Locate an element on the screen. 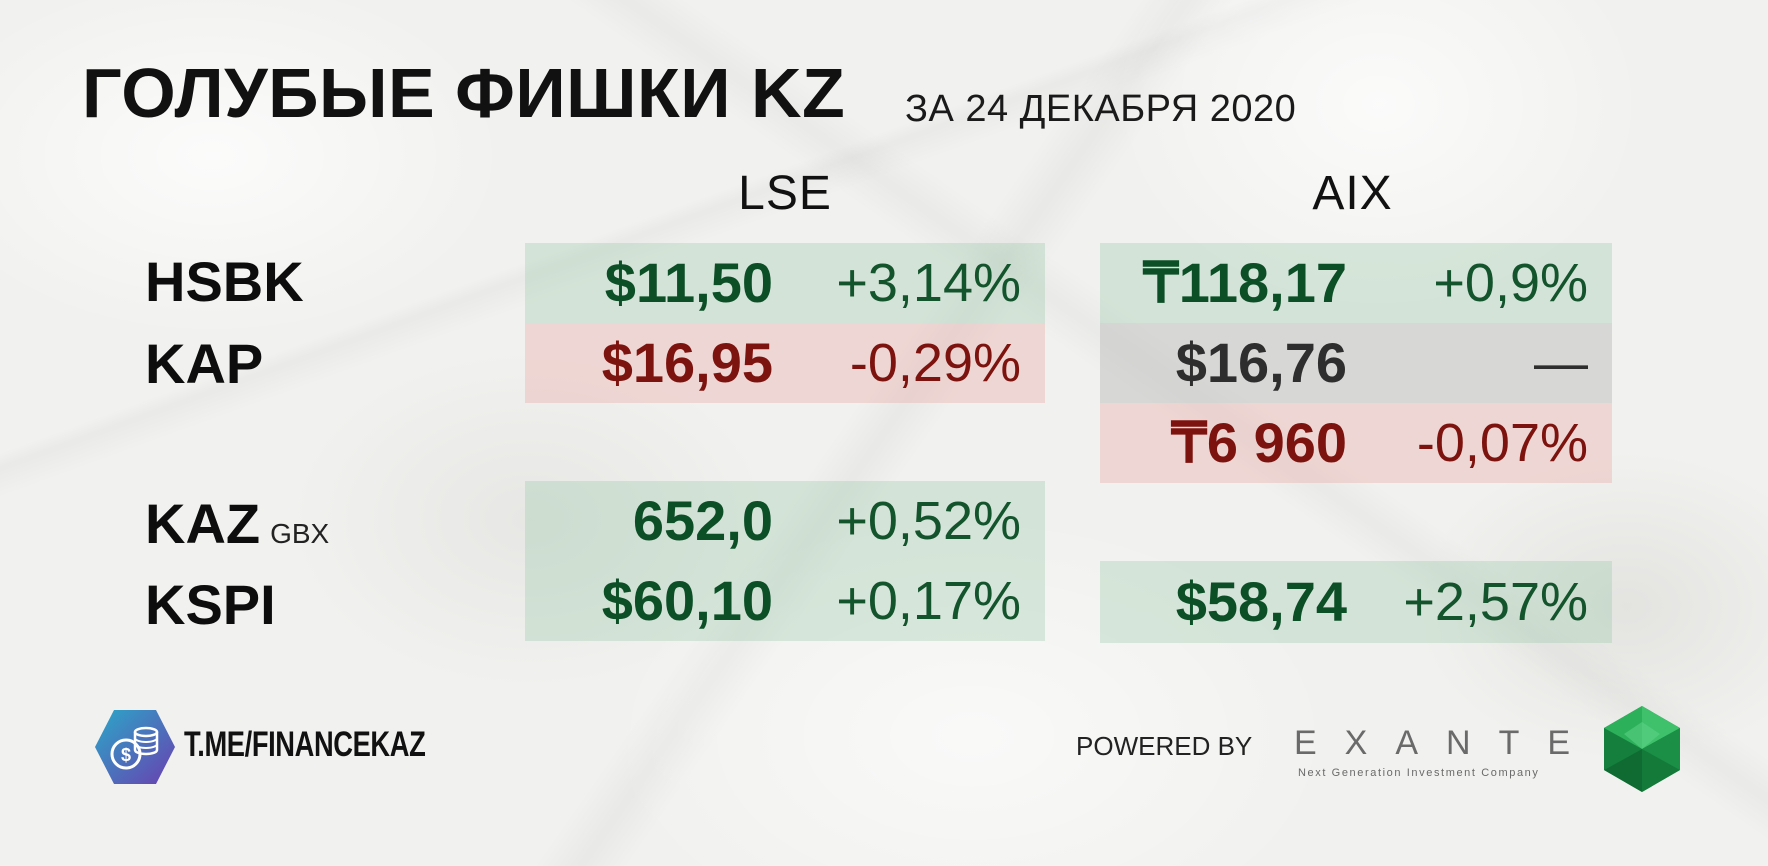  quote-price: 652,0 is located at coordinates (702, 520).